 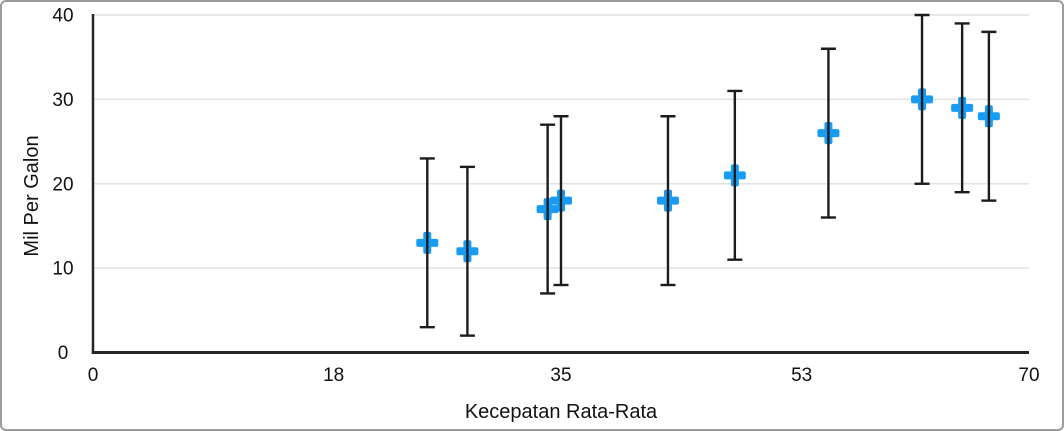 I want to click on x-tick-label: 18, so click(x=333, y=375).